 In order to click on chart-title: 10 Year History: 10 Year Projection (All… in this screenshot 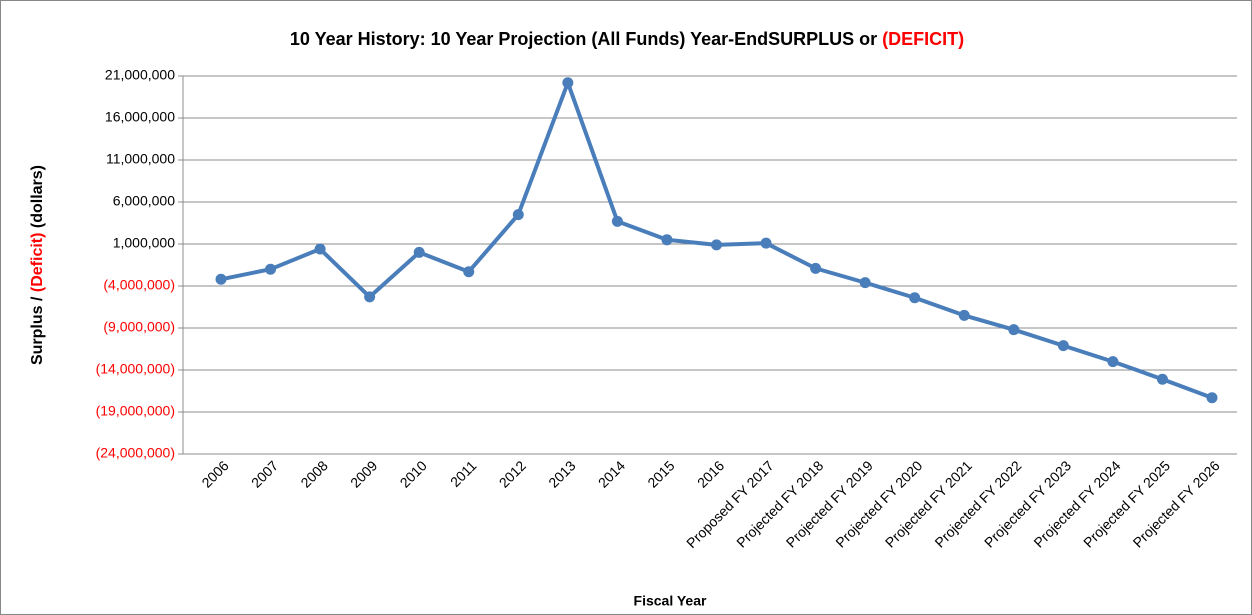, I will do `click(627, 39)`.